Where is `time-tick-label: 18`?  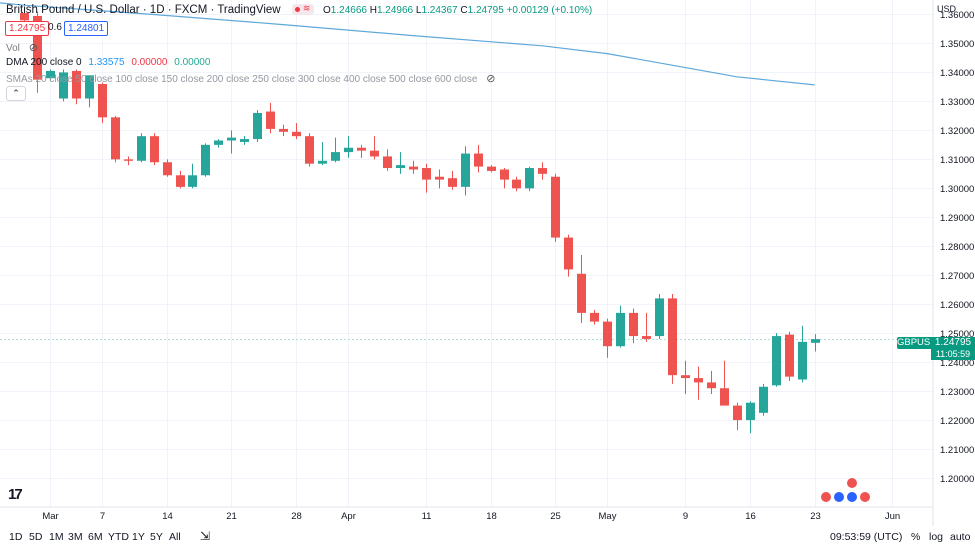
time-tick-label: 18 is located at coordinates (491, 516).